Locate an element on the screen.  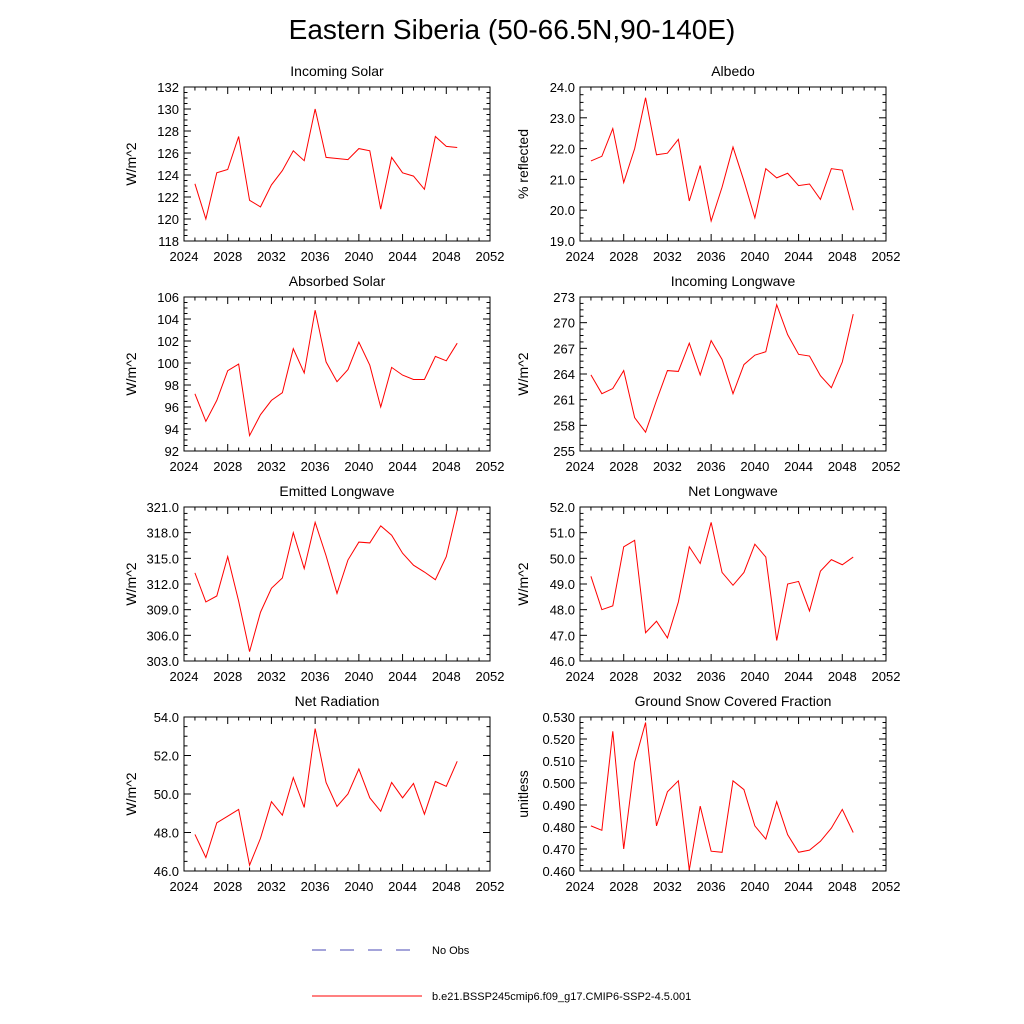
y-tick-label: 303.0 is located at coordinates (162, 661).